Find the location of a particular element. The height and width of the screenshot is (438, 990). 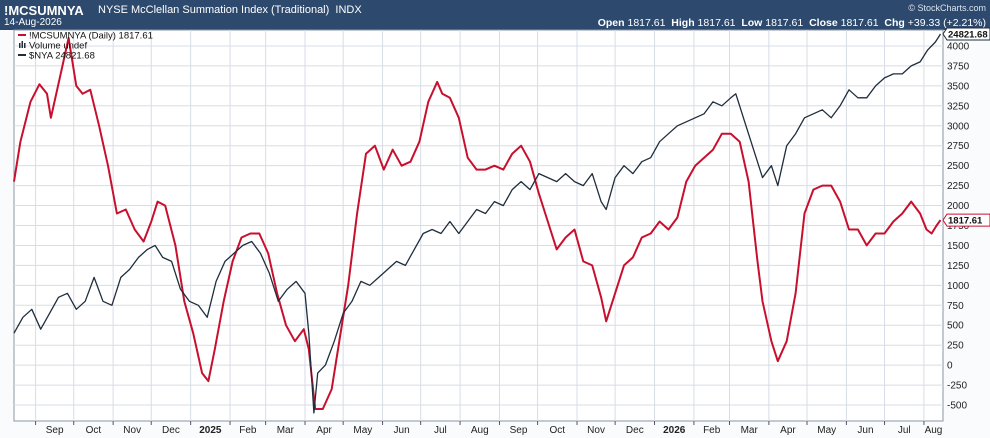

open-label: Open is located at coordinates (611, 23).